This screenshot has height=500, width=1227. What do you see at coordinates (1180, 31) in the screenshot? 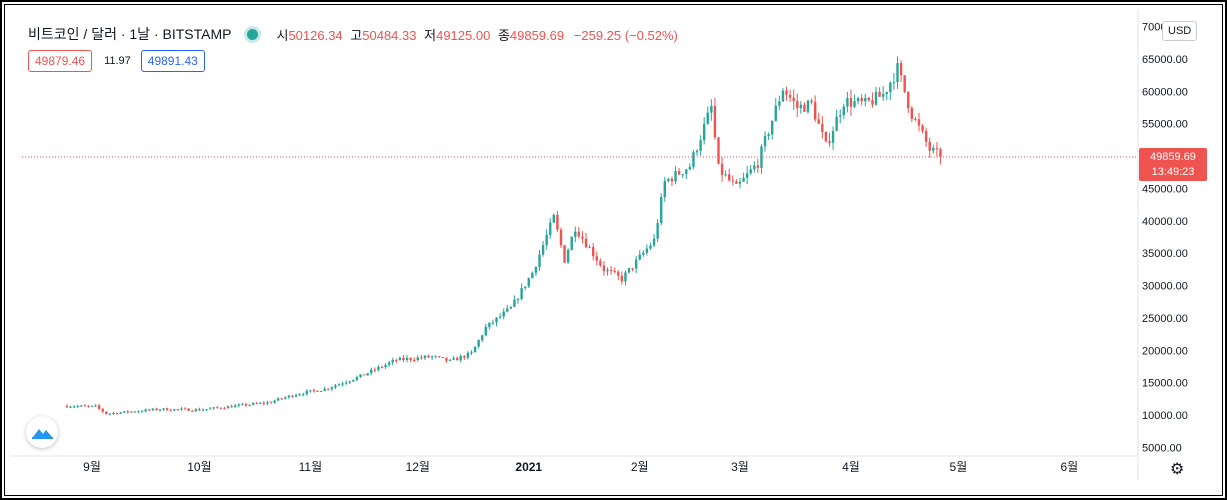
I see `currency-button: USD` at bounding box center [1180, 31].